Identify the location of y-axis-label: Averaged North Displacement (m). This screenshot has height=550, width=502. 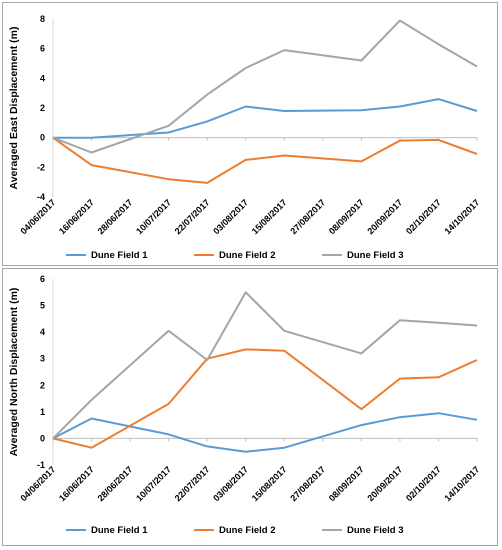
(14, 372).